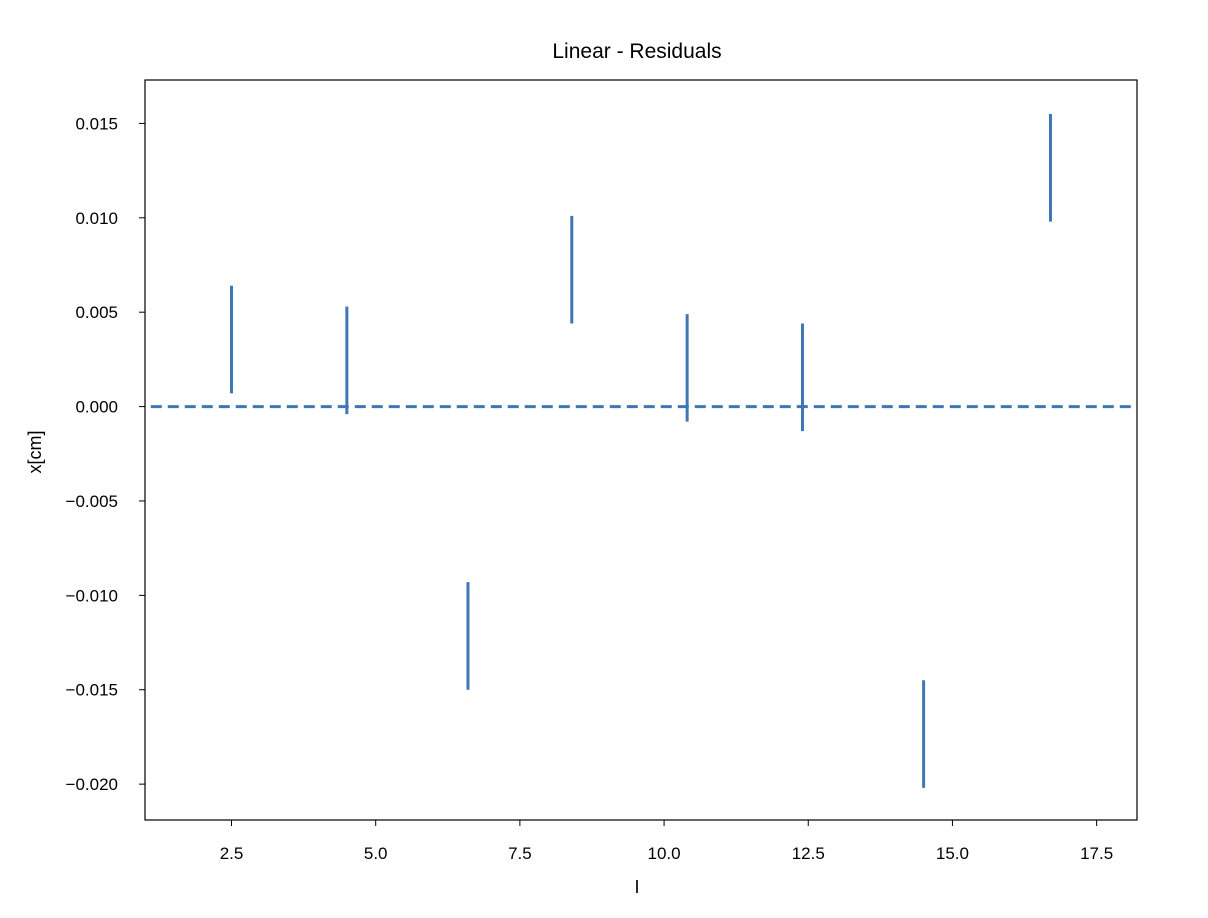 The height and width of the screenshot is (918, 1208). Describe the element at coordinates (92, 784) in the screenshot. I see `y-tick-label: −0.020` at that location.